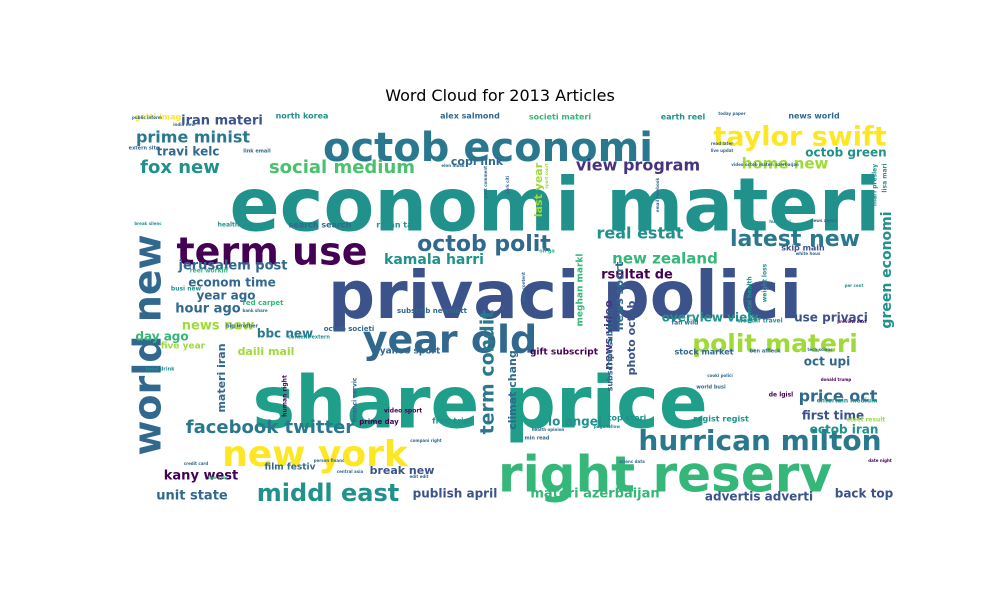  What do you see at coordinates (450, 340) in the screenshot?
I see `word-year-old: year old` at bounding box center [450, 340].